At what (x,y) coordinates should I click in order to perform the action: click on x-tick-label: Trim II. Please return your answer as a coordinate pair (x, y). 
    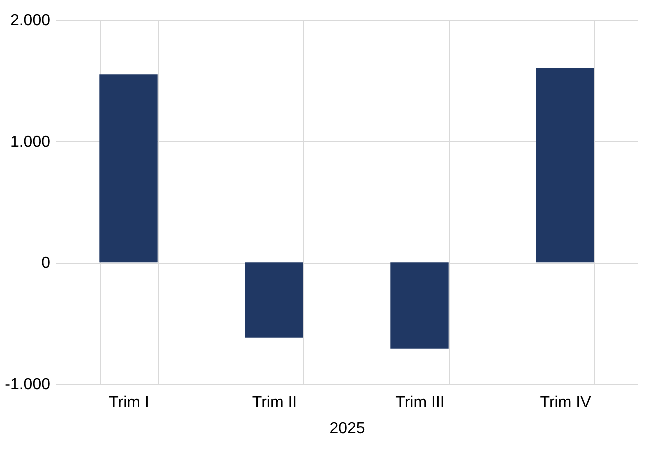
    Looking at the image, I should click on (275, 403).